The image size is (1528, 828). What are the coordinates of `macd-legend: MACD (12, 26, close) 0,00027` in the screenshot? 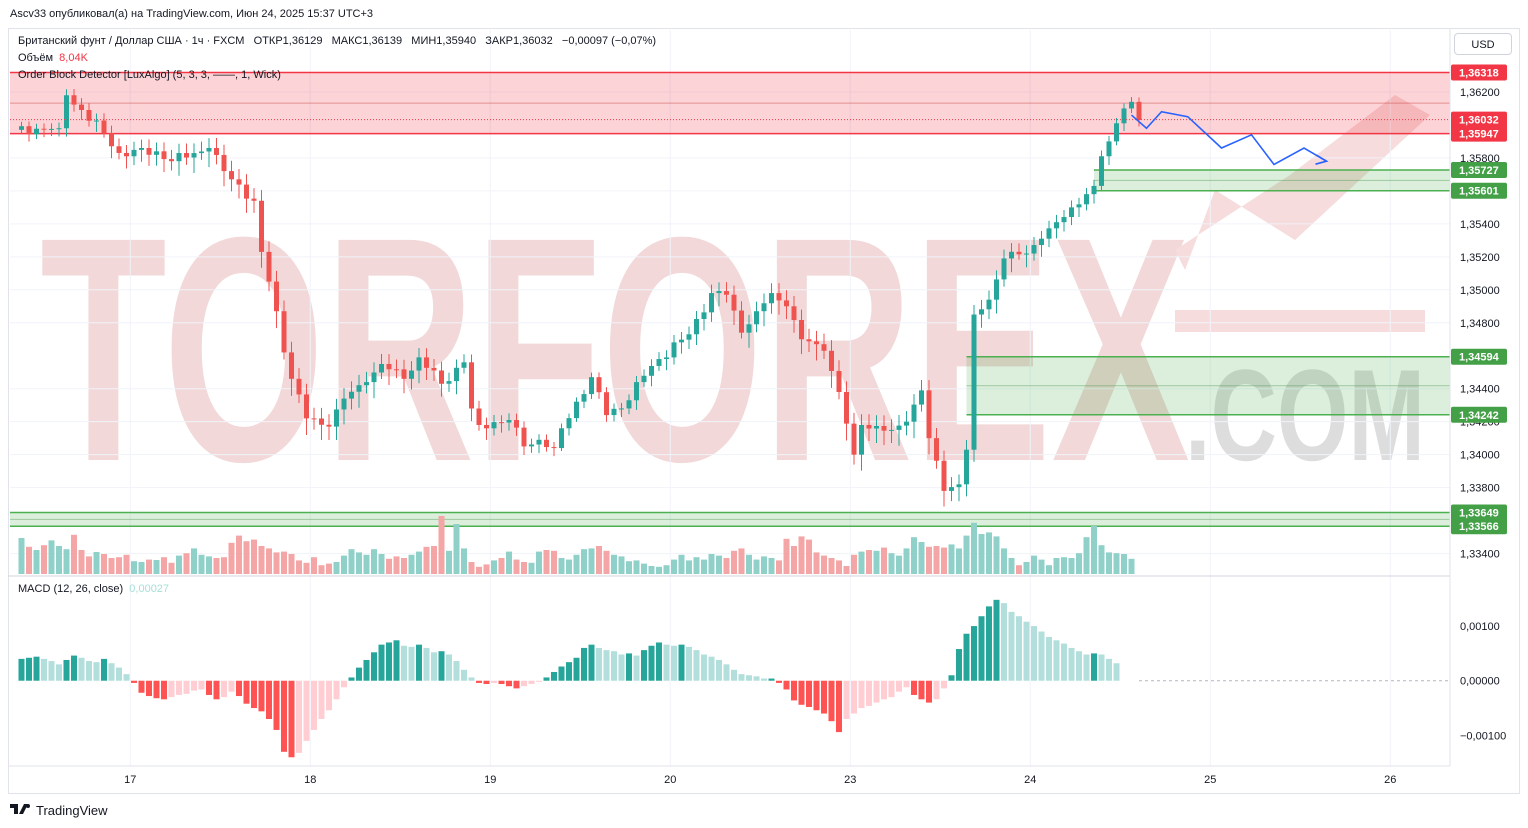 It's located at (93, 589).